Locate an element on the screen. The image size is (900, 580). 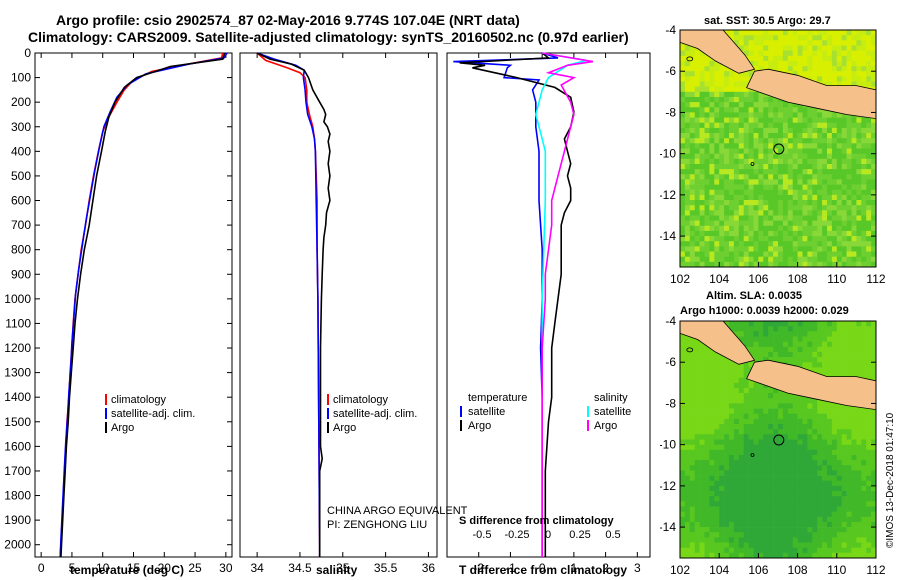
x-tick-label: 5 is located at coordinates (72, 568).